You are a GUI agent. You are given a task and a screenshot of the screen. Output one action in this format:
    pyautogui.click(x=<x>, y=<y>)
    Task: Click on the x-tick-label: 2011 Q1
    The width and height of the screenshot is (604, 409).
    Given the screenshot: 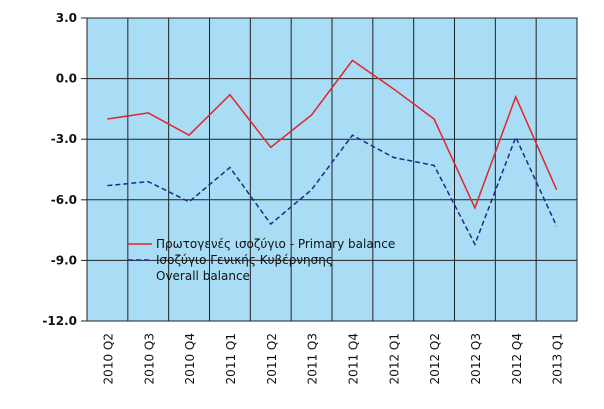 What is the action you would take?
    pyautogui.click(x=231, y=358)
    